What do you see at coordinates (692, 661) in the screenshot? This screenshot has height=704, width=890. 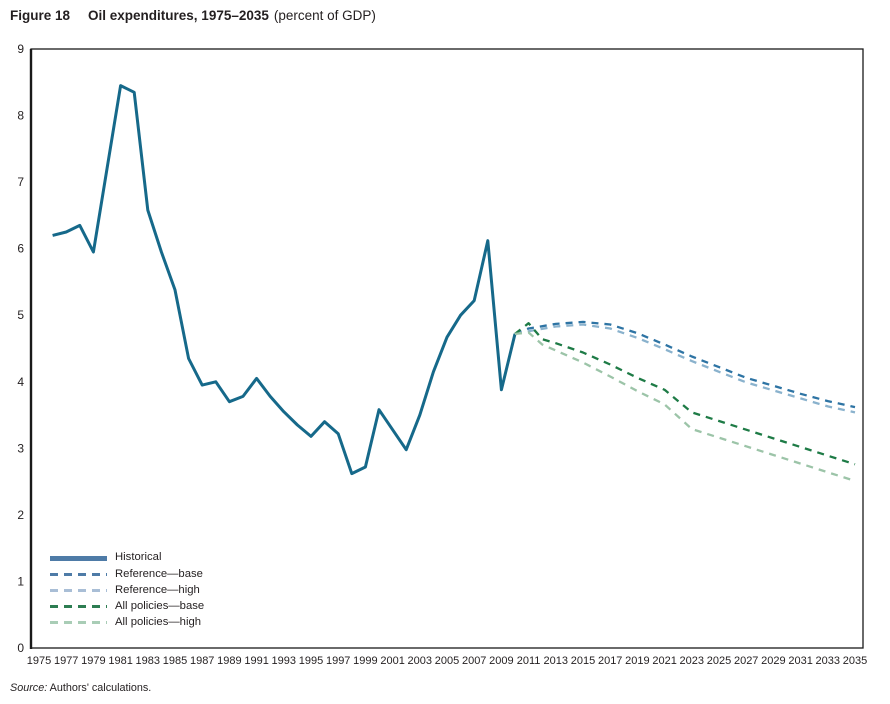 I see `x-tick-label: 2023` at bounding box center [692, 661].